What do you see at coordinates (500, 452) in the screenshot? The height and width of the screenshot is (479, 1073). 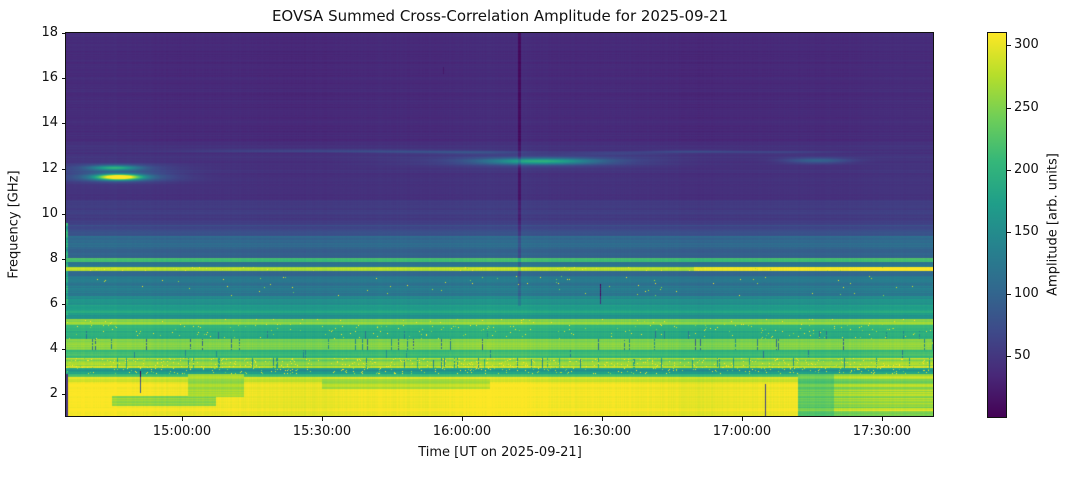 I see `x-axis-label: Time [UT on 2025-09-21]` at bounding box center [500, 452].